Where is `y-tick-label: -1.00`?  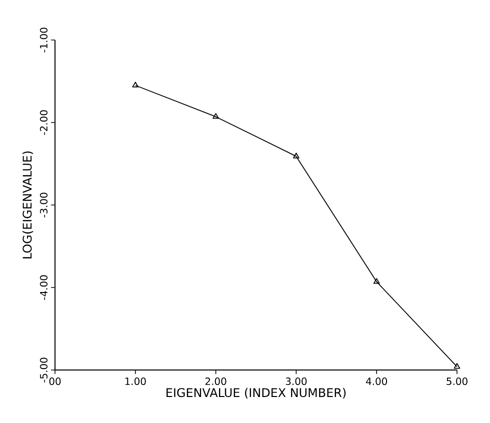
y-tick-label: -1.00 is located at coordinates (44, 40).